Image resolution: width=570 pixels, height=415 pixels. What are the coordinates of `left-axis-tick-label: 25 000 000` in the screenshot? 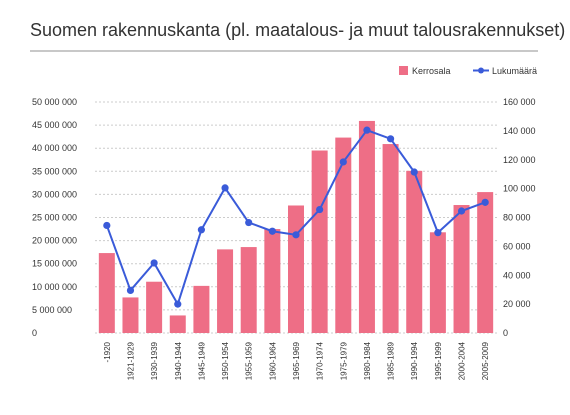 It's located at (54, 218).